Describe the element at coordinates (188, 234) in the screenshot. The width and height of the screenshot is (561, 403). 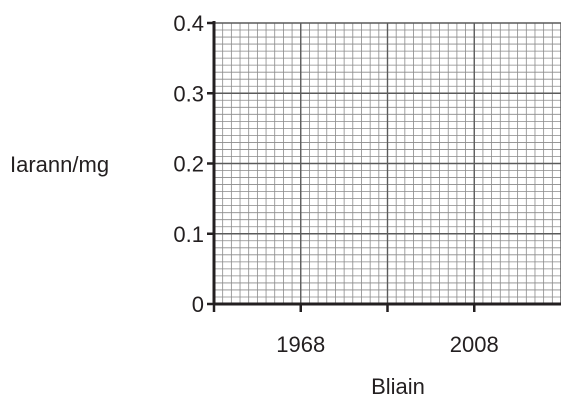
I see `y-tick-label: 0.1` at that location.